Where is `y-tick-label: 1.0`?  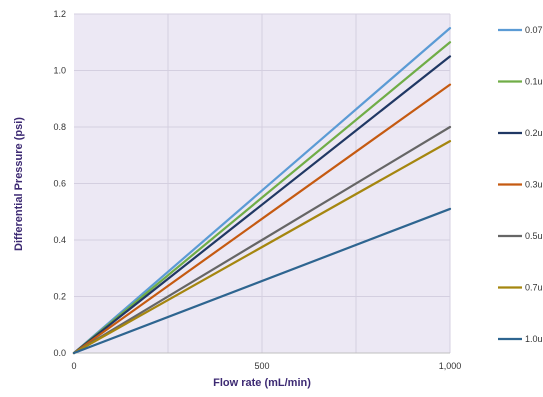 y-tick-label: 1.0 is located at coordinates (59, 71).